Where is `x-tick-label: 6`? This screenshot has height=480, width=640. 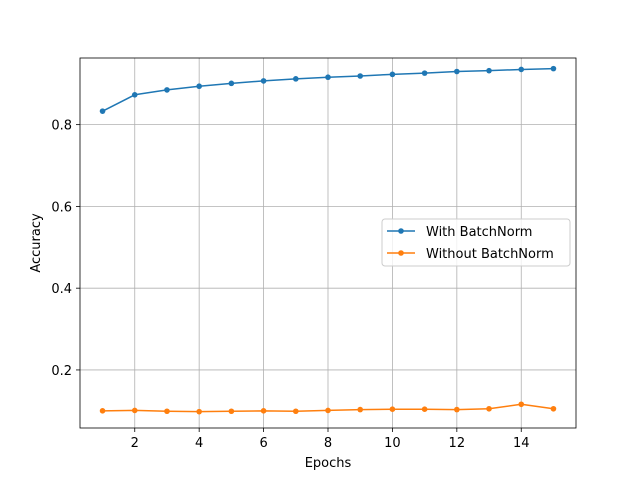
x-tick-label: 6 is located at coordinates (263, 443).